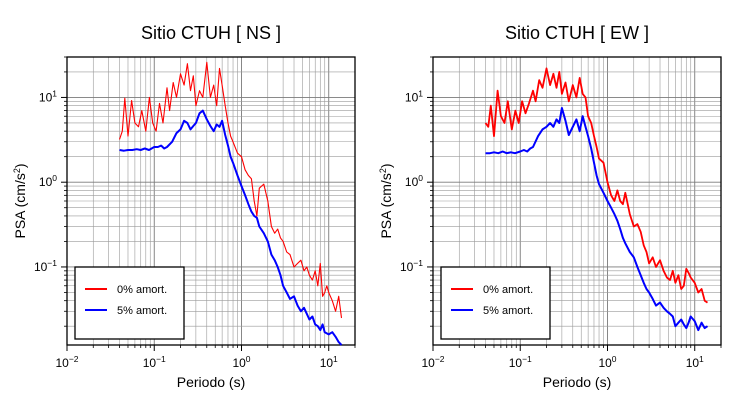  What do you see at coordinates (577, 33) in the screenshot?
I see `chart-title: Sitio CTUH [ EW ]` at bounding box center [577, 33].